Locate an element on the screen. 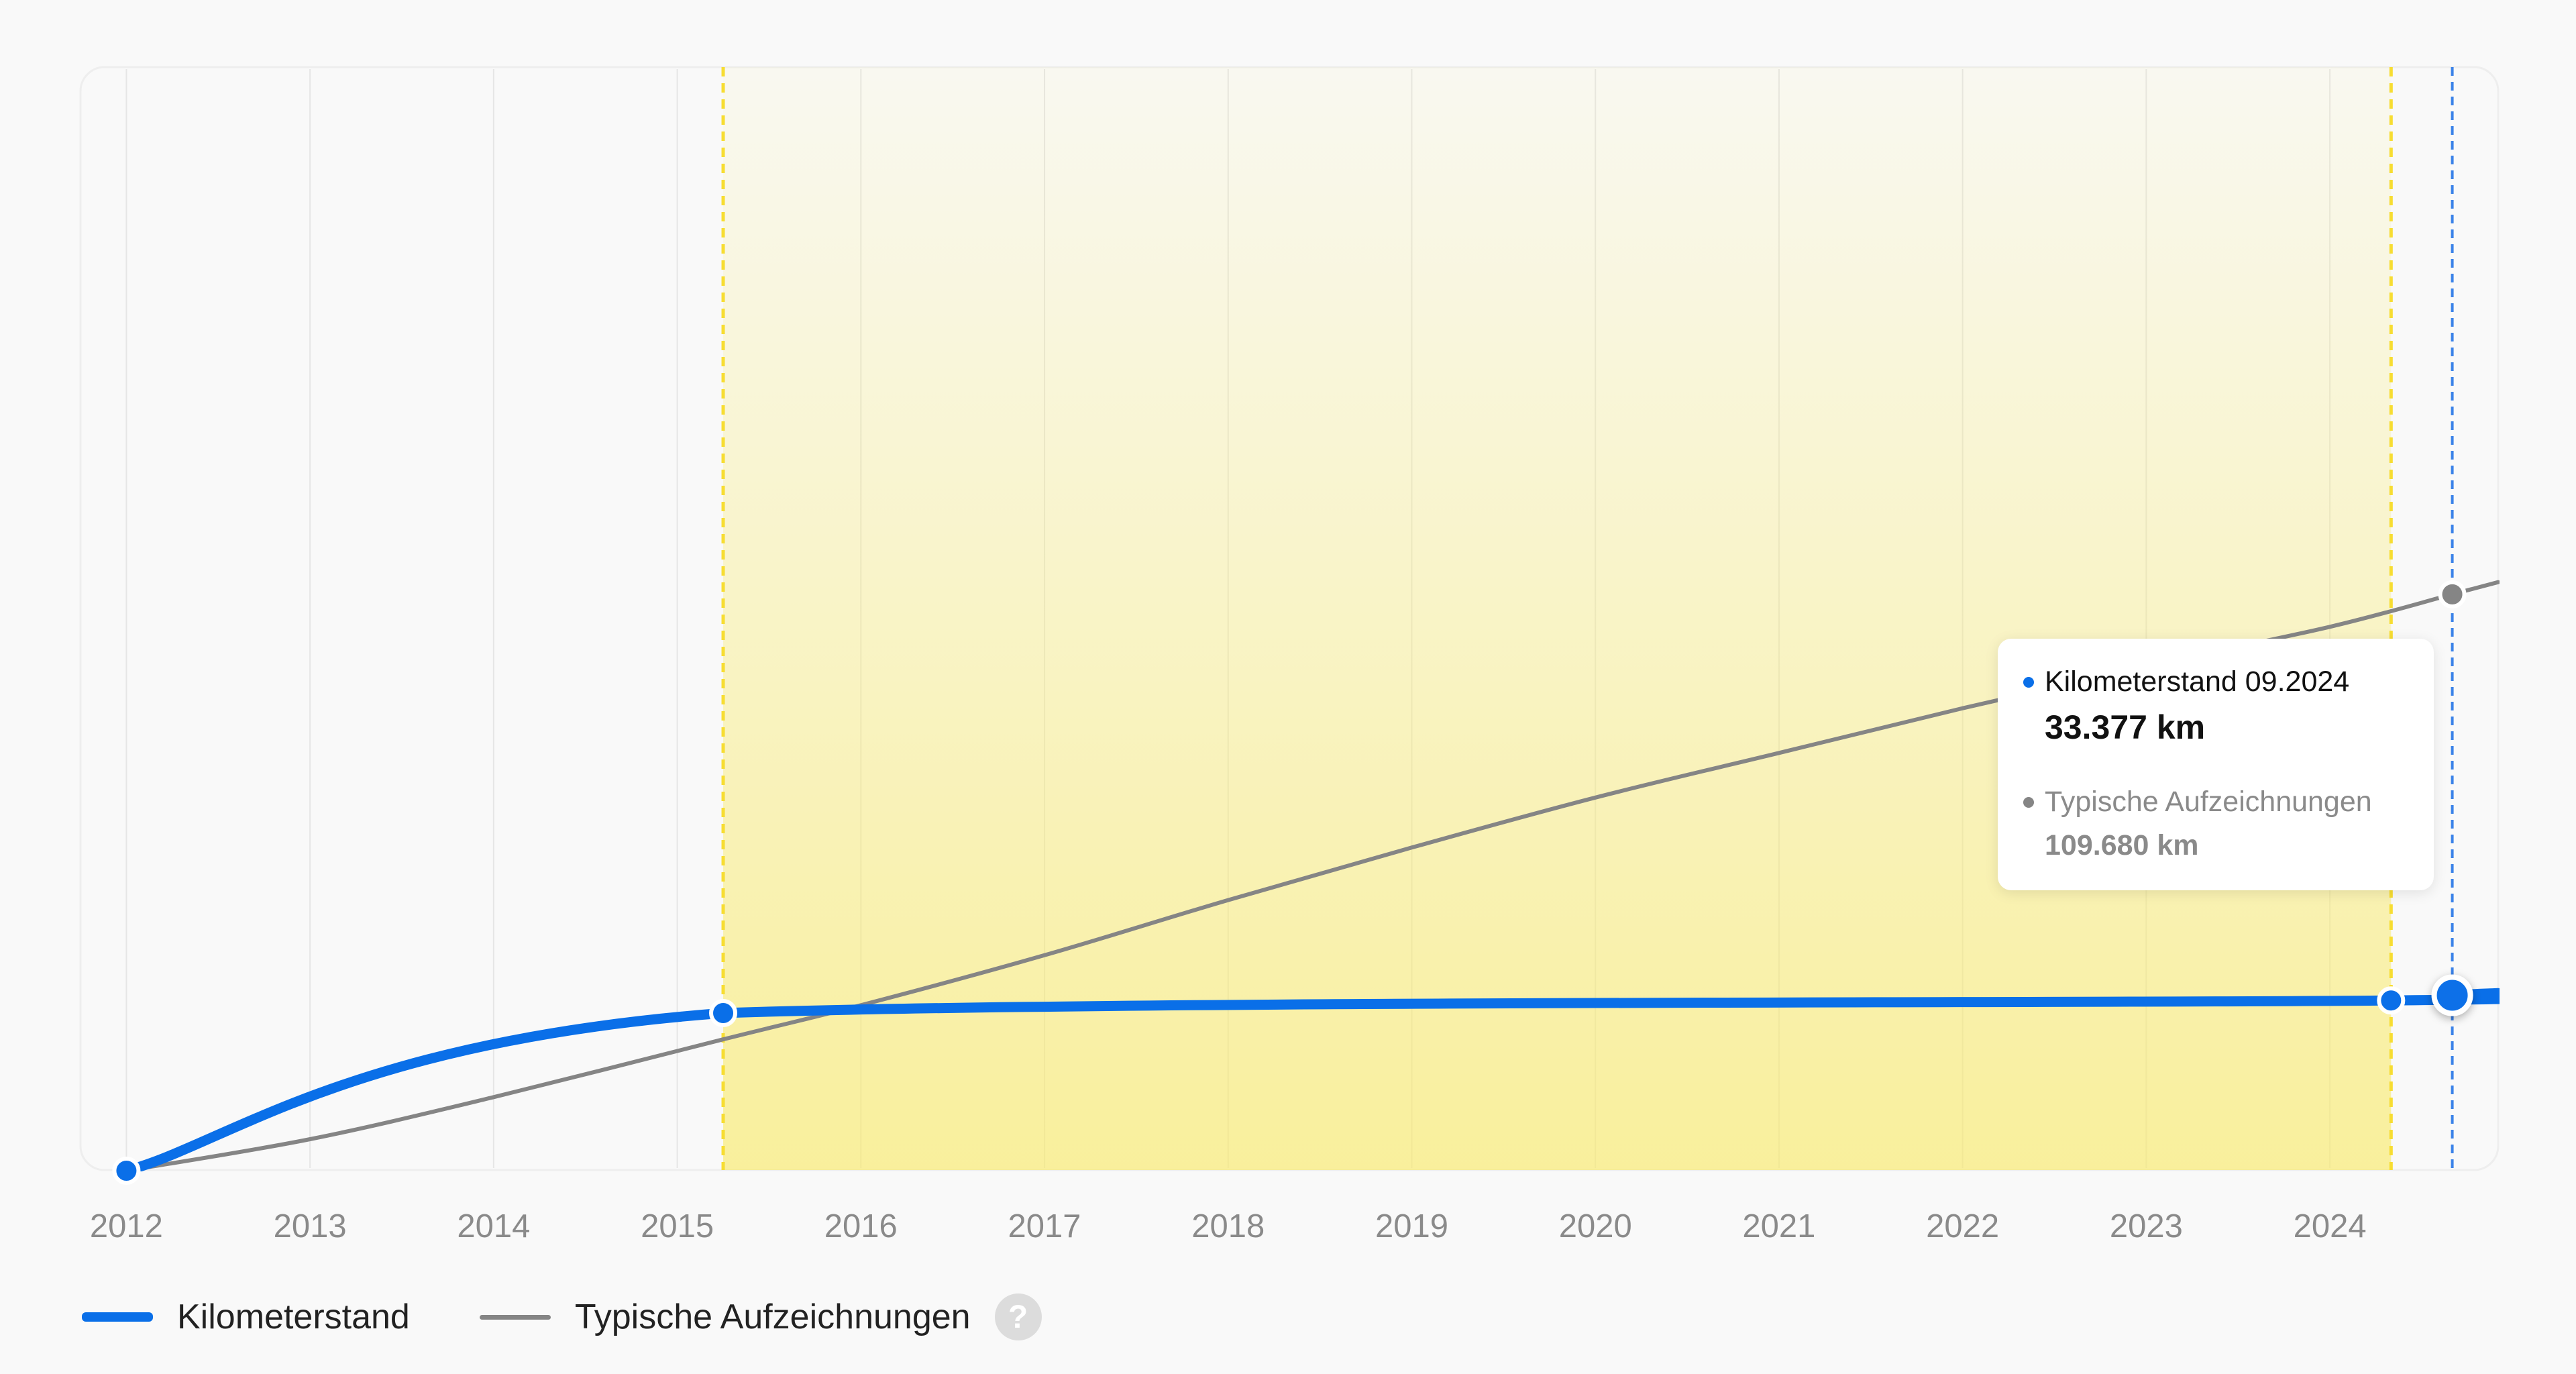 This screenshot has height=1374, width=2576. legend: Kilometerstand Typische Aufzeichnungen ? is located at coordinates (562, 1316).